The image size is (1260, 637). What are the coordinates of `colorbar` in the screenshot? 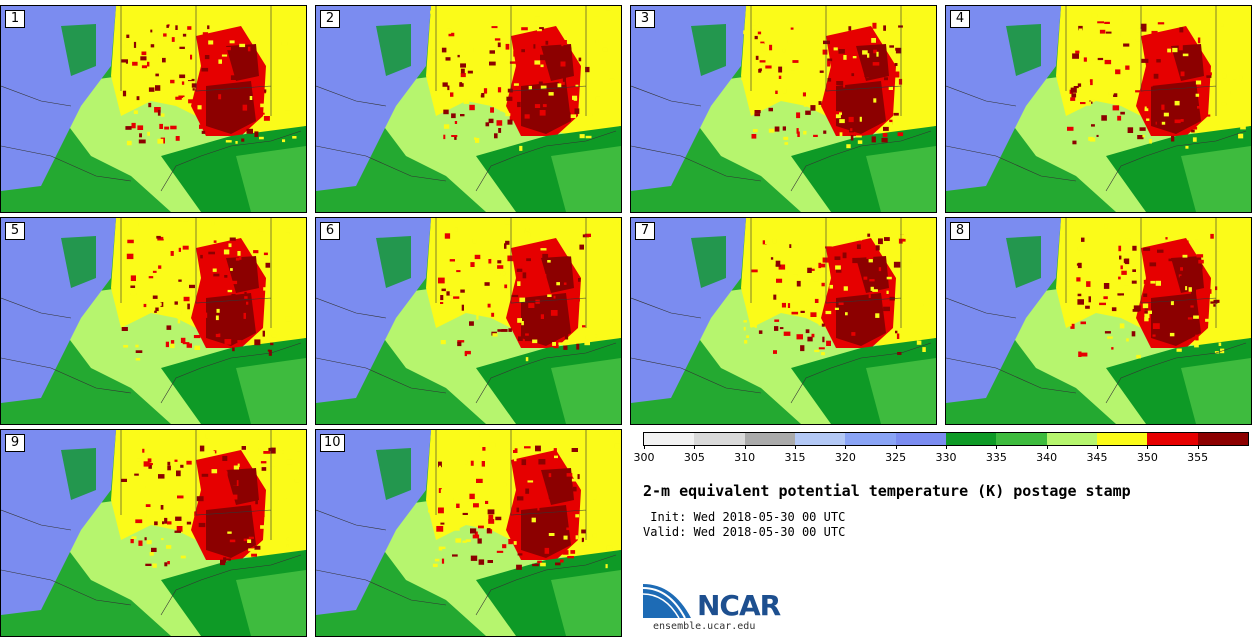 It's located at (946, 439).